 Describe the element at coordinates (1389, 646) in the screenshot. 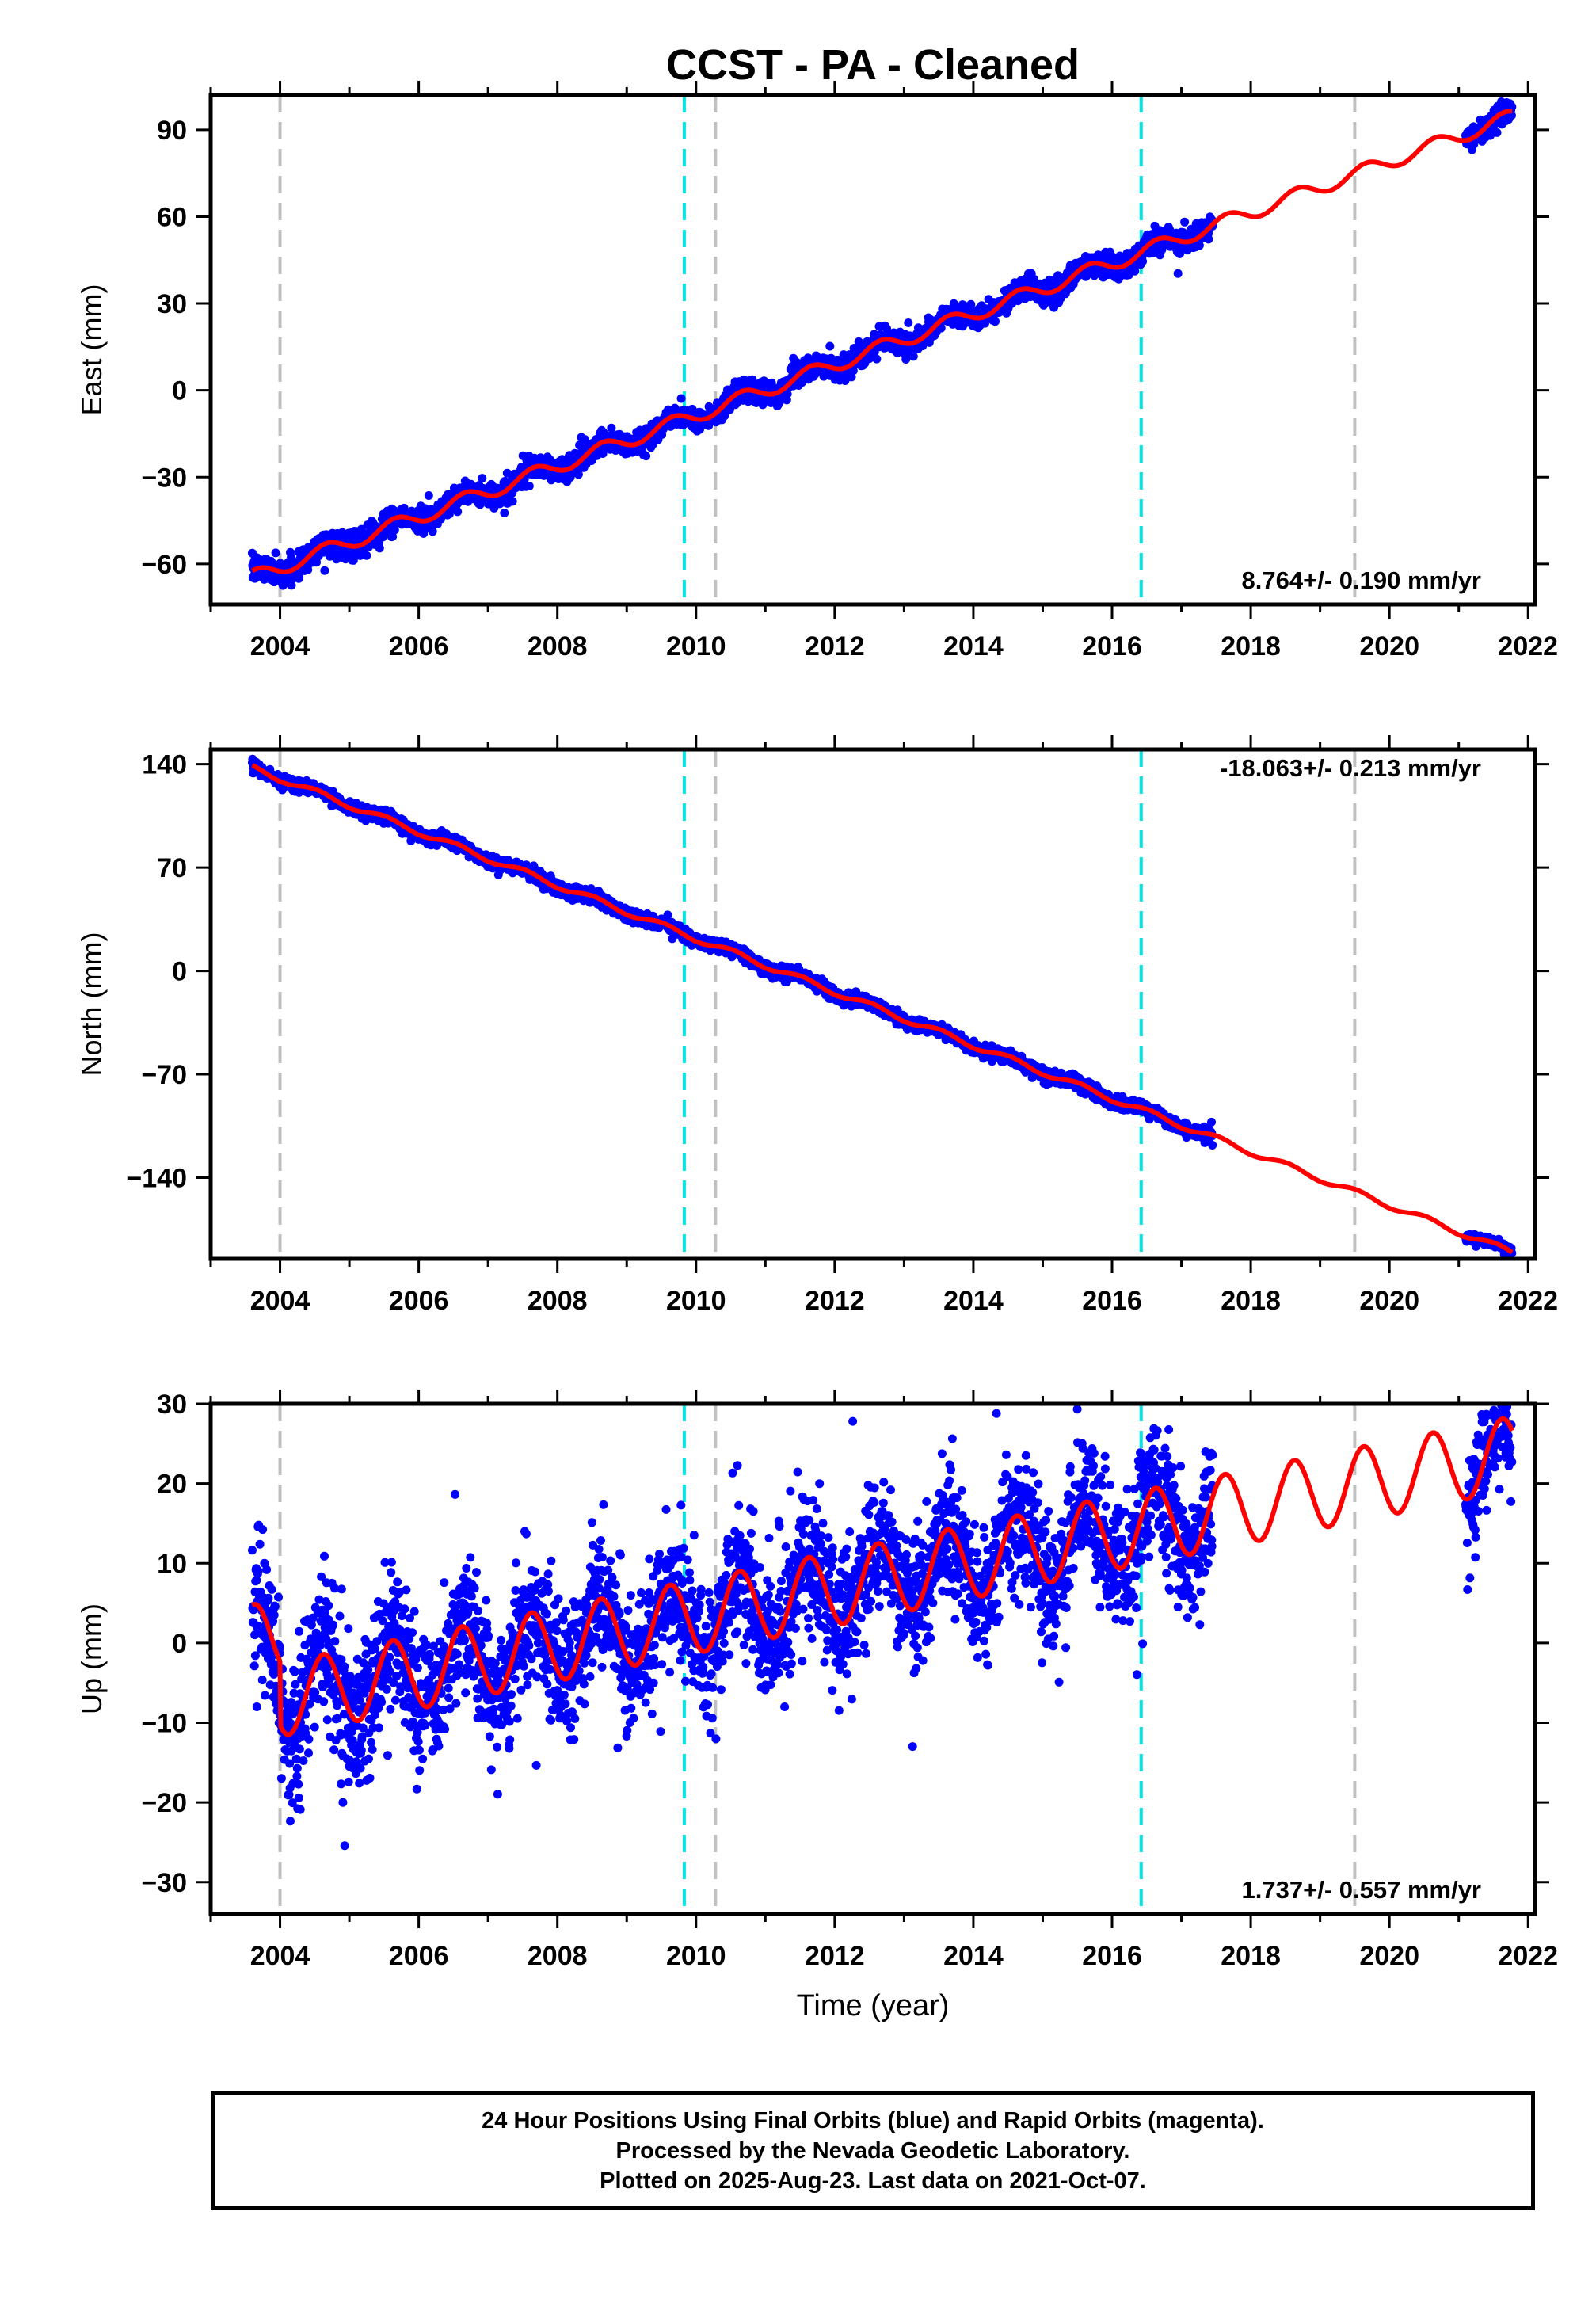

I see `x-tick-label: 2020` at that location.